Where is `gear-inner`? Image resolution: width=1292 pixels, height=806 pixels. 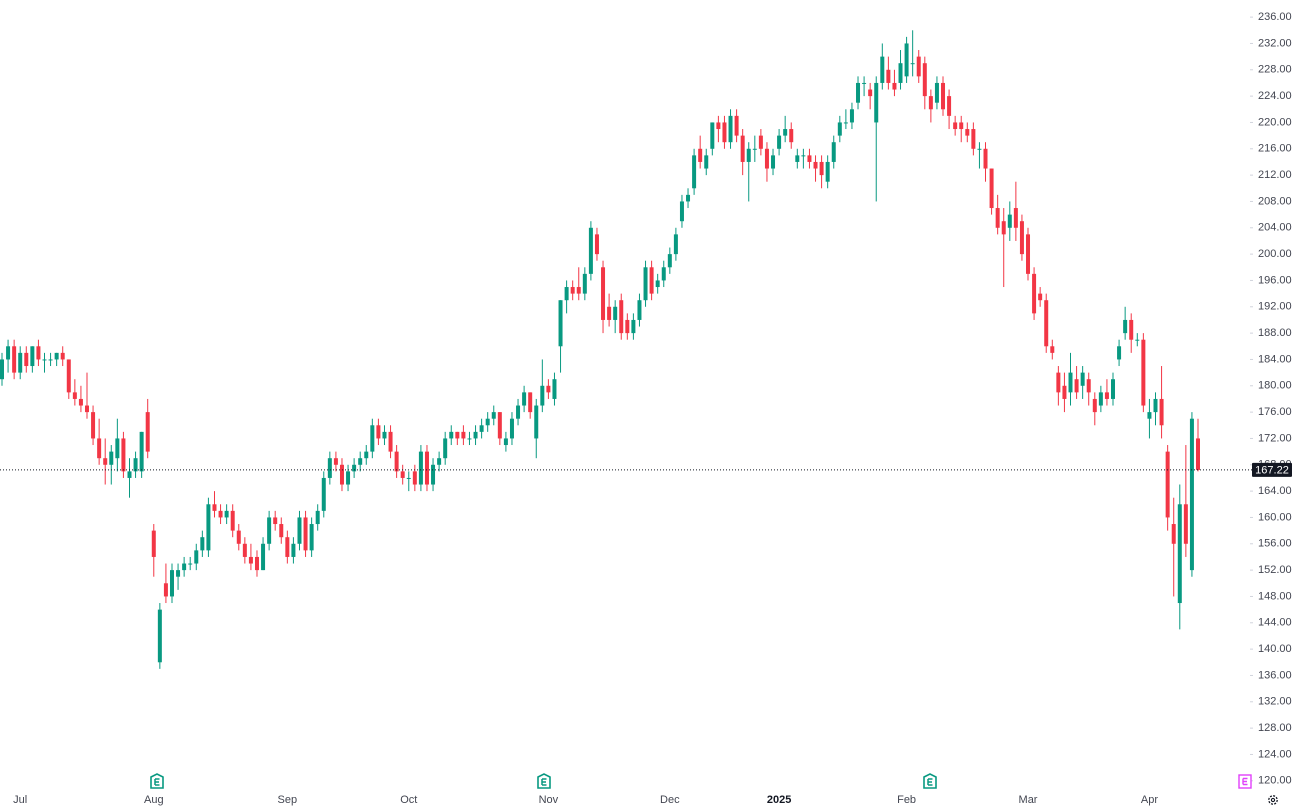 gear-inner is located at coordinates (1273, 800).